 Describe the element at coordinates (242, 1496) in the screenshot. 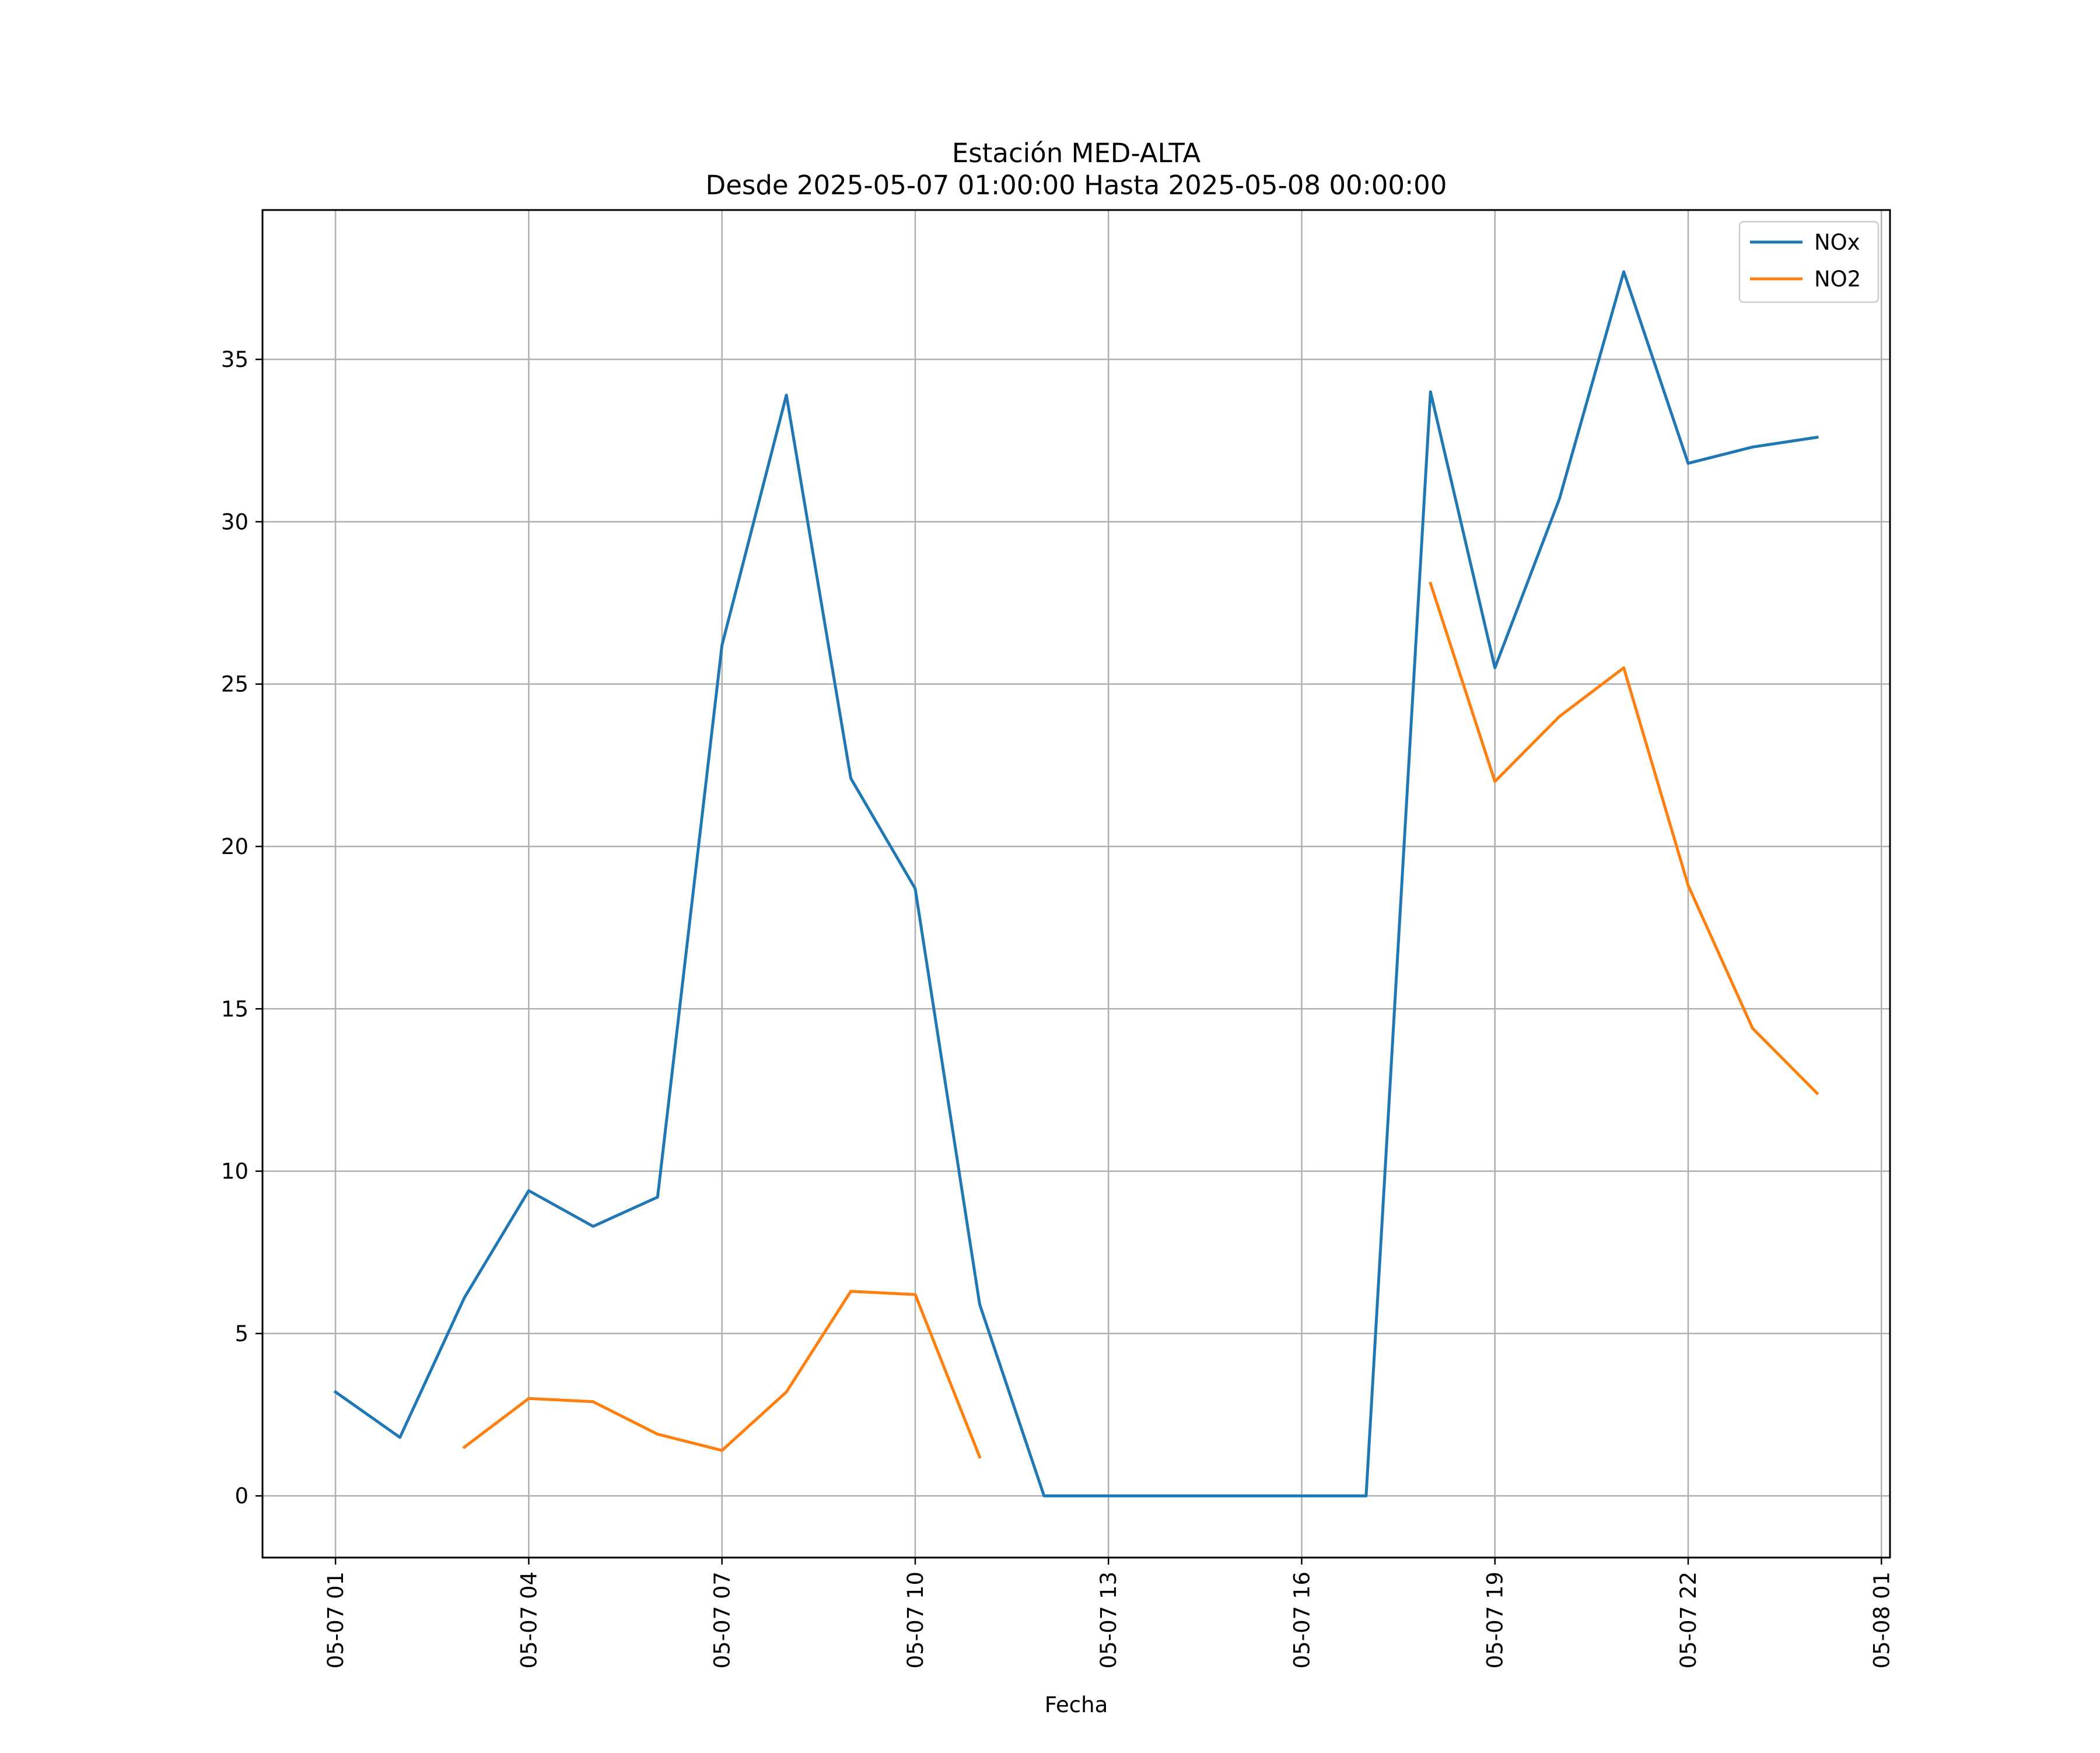

I see `y-tick-label: 0` at that location.